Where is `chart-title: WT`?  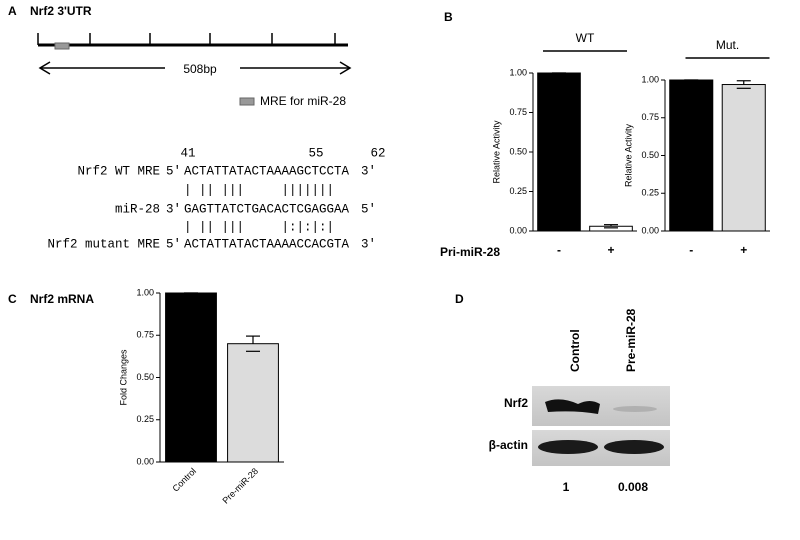
chart-title: WT is located at coordinates (585, 38).